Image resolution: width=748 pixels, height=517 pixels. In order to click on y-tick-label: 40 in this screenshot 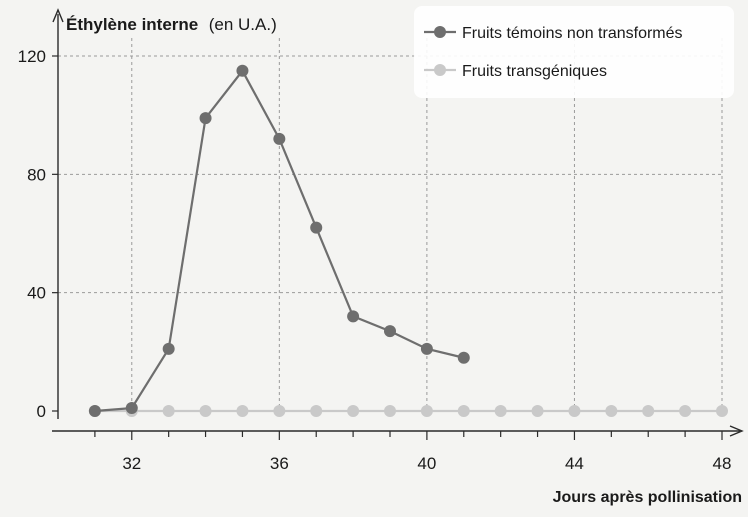, I will do `click(36, 293)`.